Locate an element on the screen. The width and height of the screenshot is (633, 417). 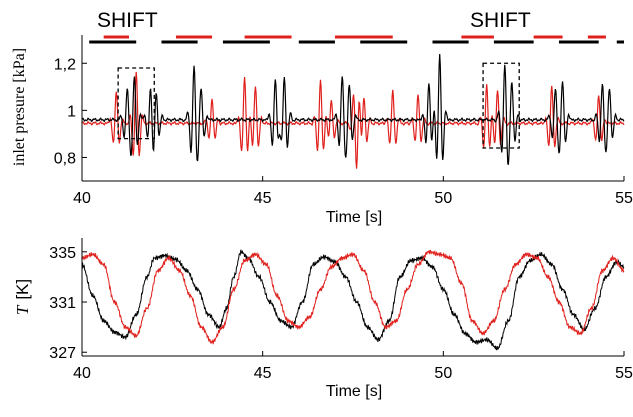
top-y-axis-label: inlet presure [kPa] is located at coordinates (19, 107).